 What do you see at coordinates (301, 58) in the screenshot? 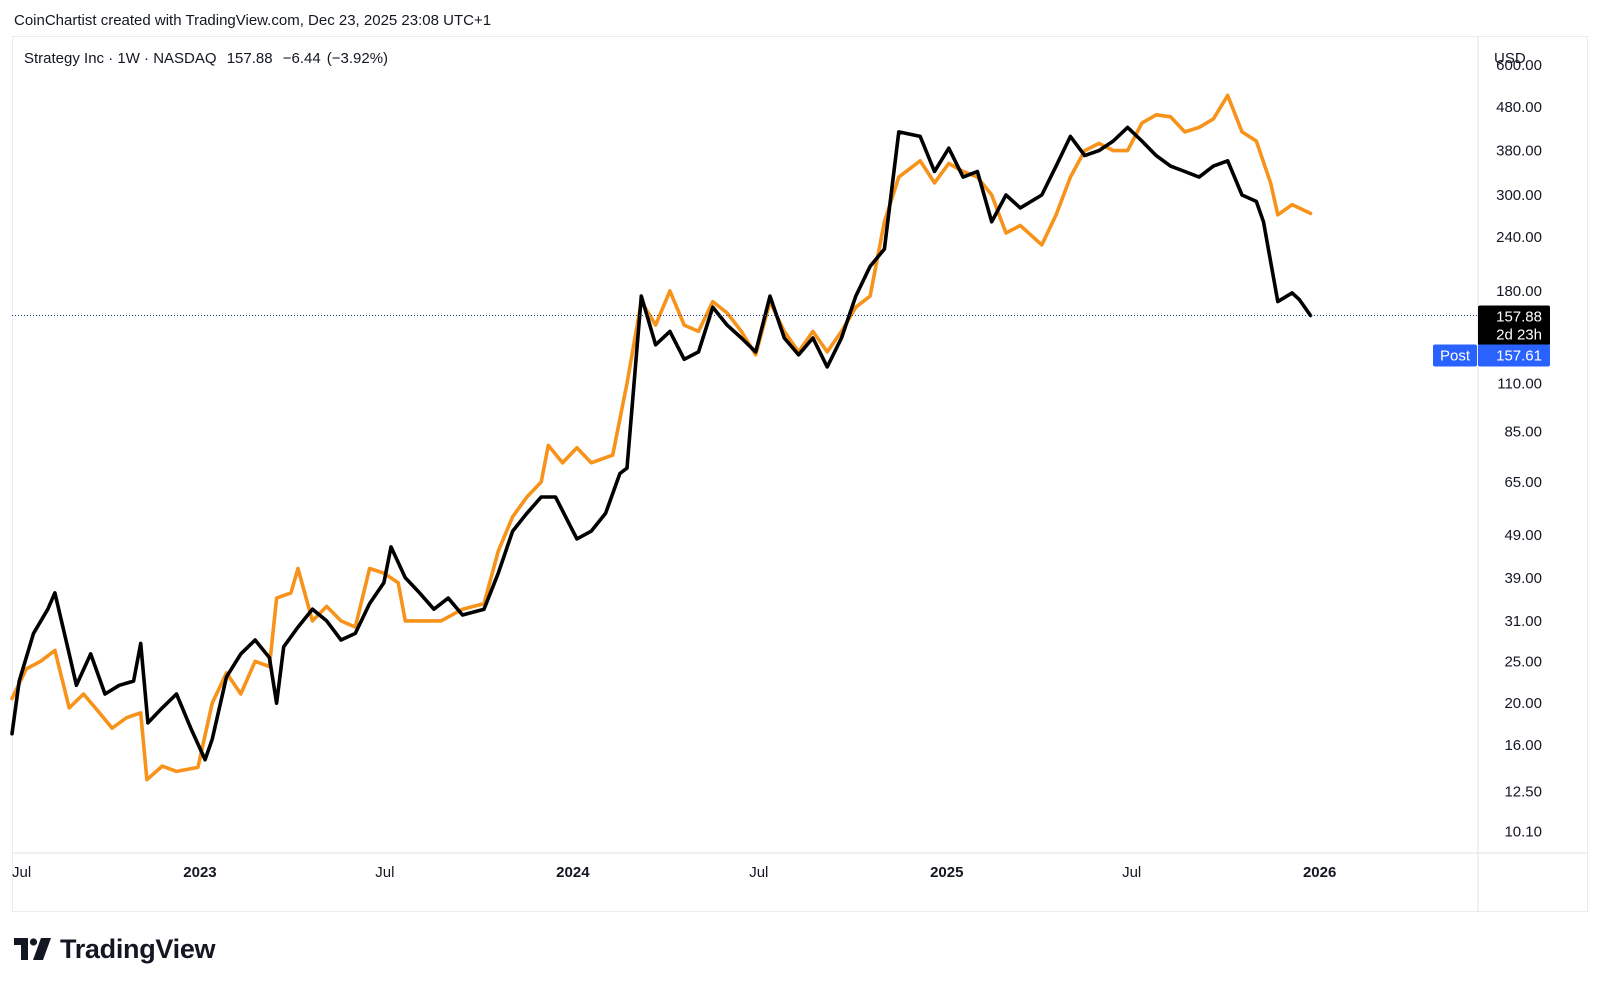
I see `legend-change: −6.44` at bounding box center [301, 58].